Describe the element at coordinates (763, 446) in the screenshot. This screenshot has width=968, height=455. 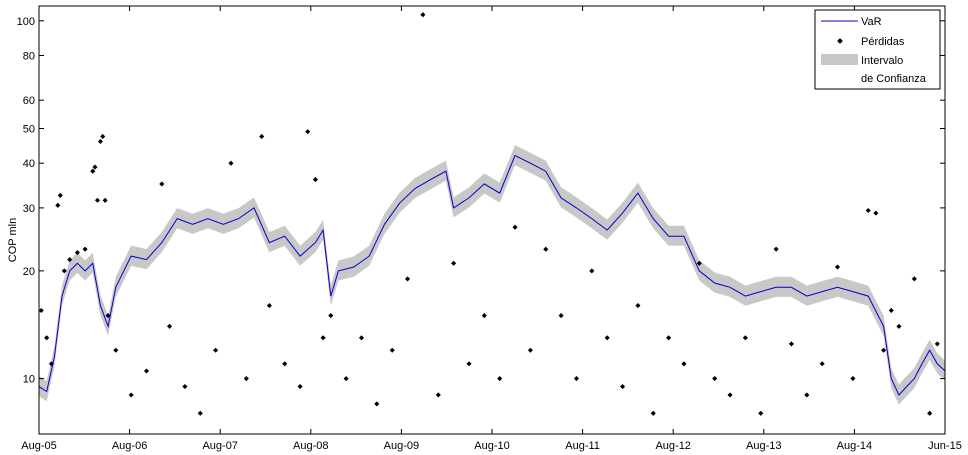
I see `x-tick-label: Aug-13` at that location.